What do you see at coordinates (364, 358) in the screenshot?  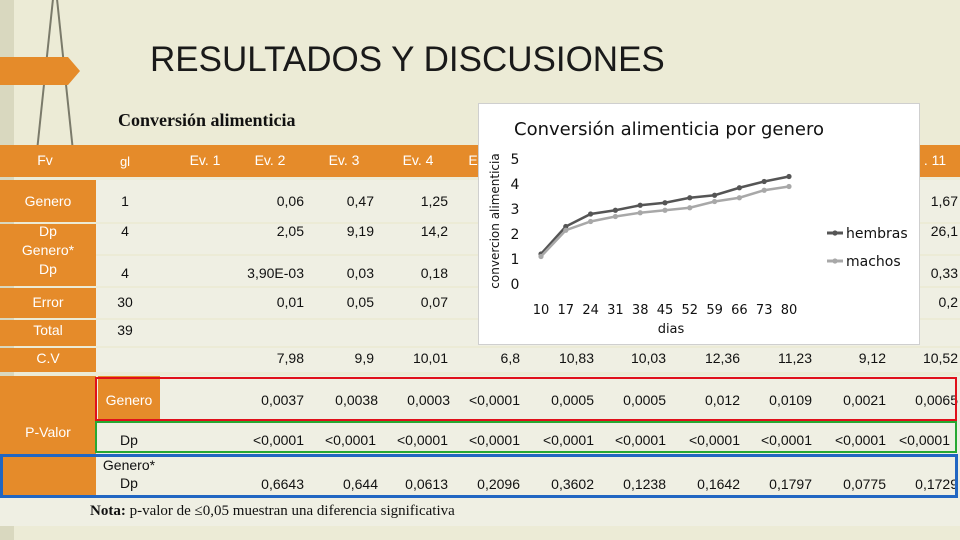 I see `cv-cell: 9,9` at bounding box center [364, 358].